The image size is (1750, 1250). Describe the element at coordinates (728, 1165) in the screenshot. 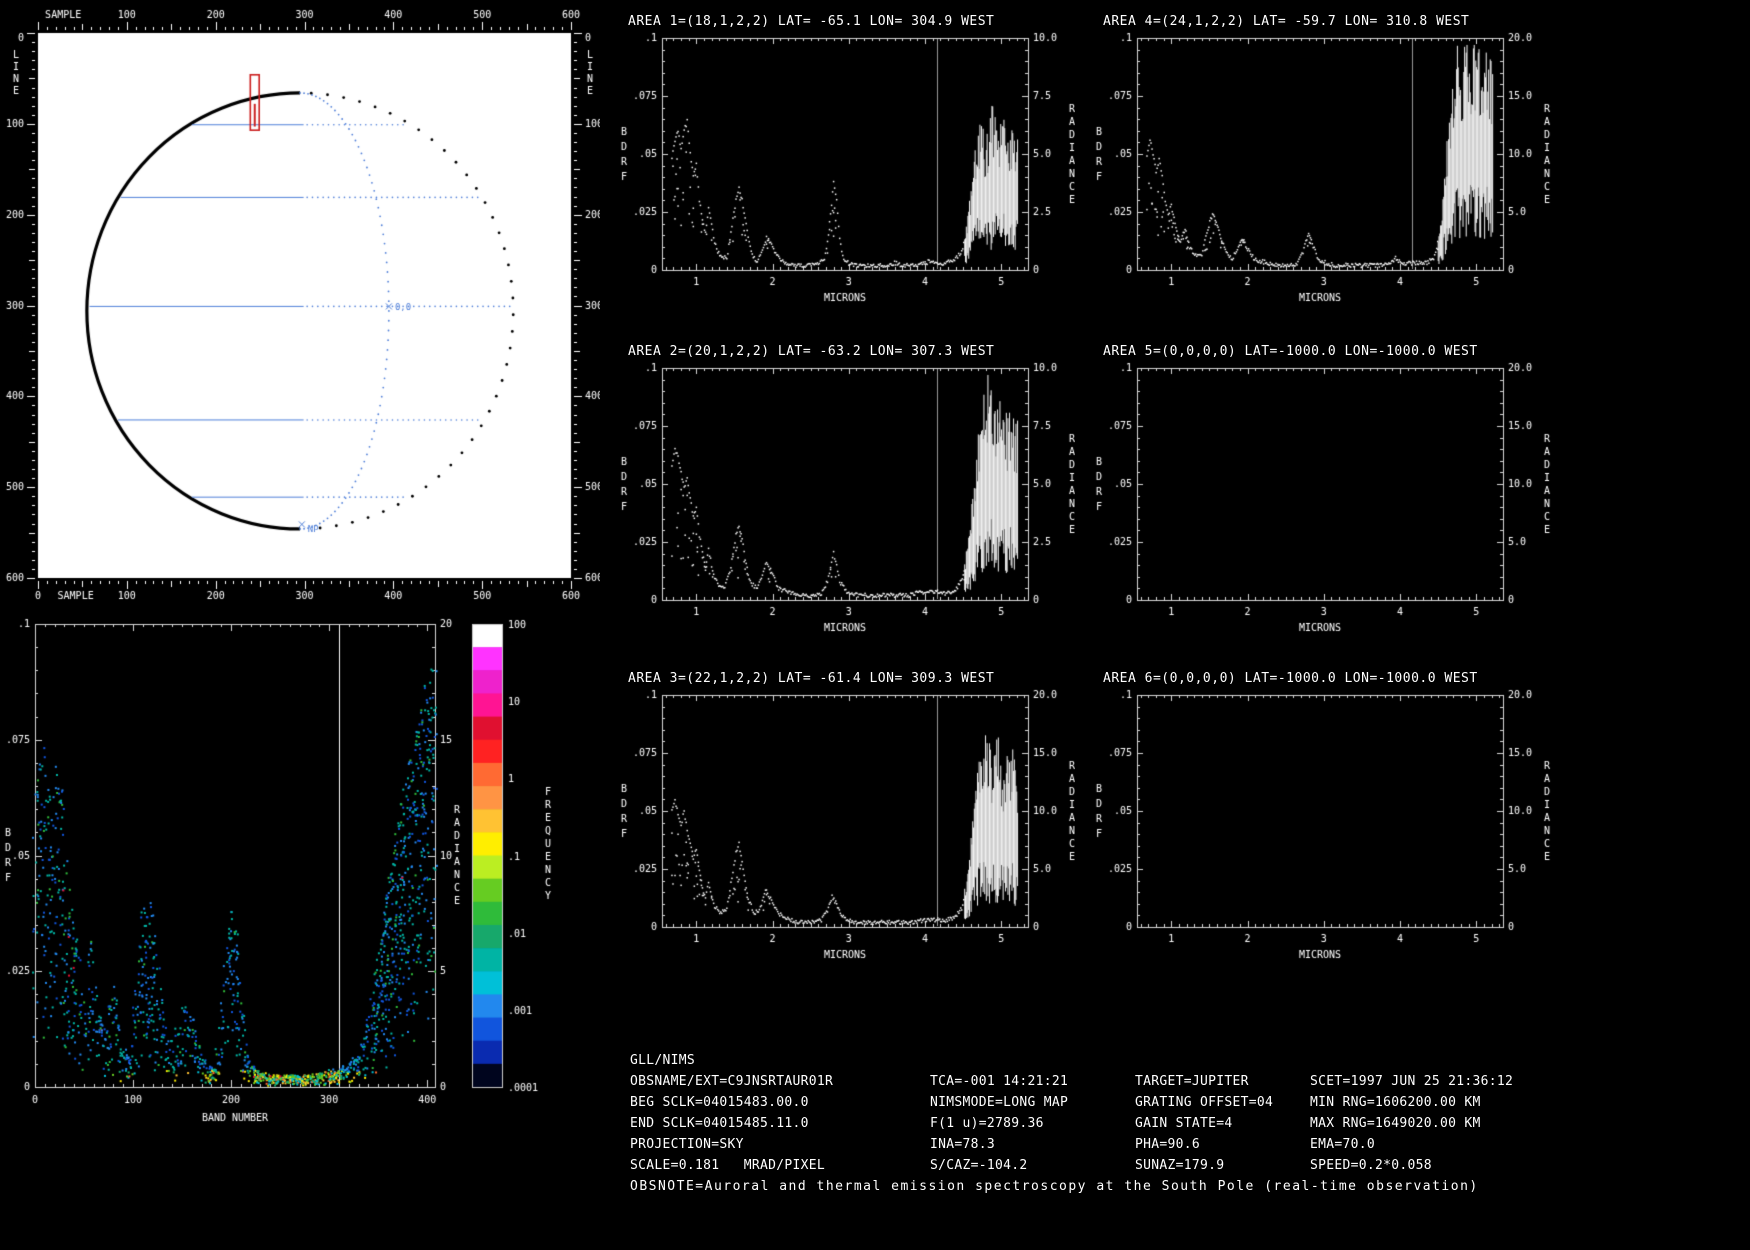

I see `telemetry-text: SCALE=0.181 MRAD/PIXEL` at that location.